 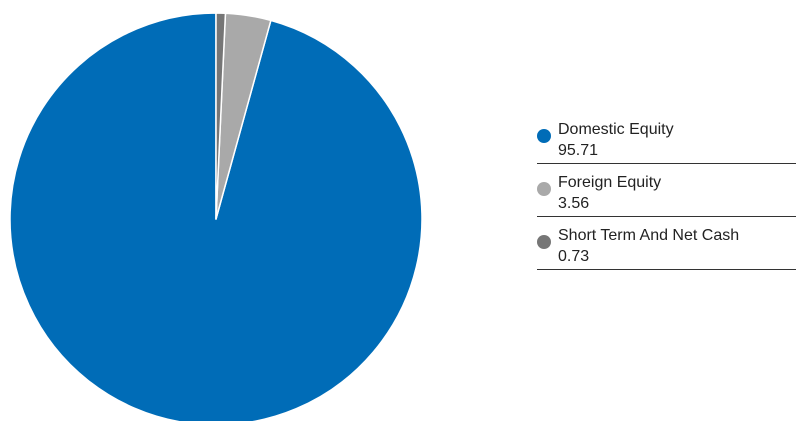 What do you see at coordinates (574, 203) in the screenshot?
I see `legend-value-foreign-equity: 3.56` at bounding box center [574, 203].